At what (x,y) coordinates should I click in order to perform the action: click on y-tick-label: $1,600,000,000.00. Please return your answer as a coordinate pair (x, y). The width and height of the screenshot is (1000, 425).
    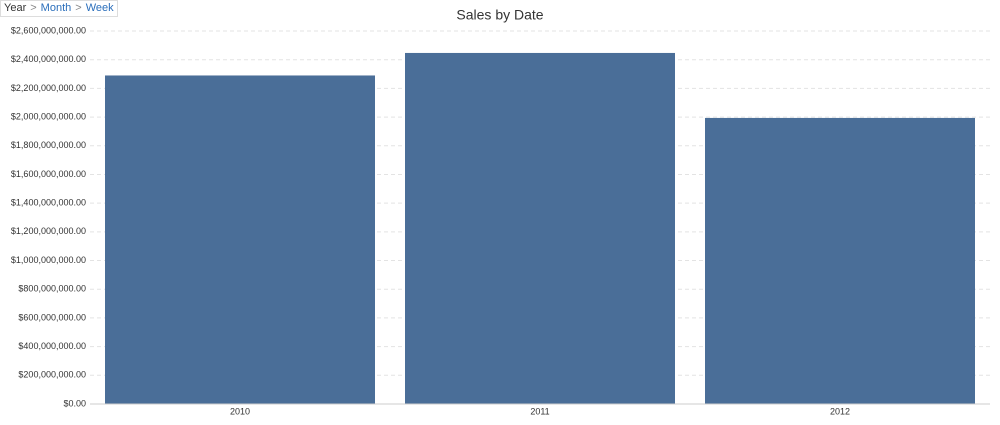
    Looking at the image, I should click on (48, 174).